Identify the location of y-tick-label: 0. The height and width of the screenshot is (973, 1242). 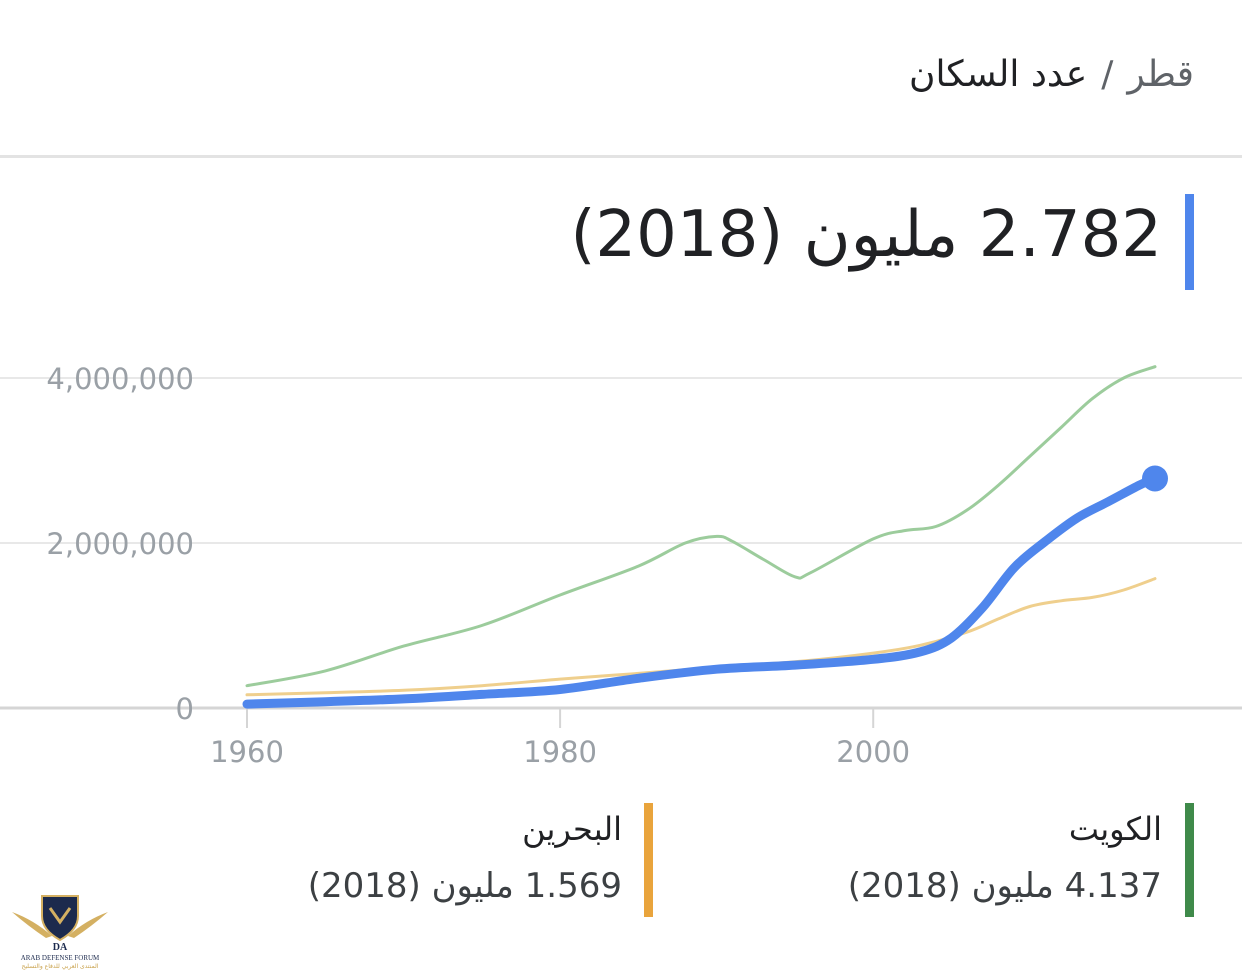
(185, 709).